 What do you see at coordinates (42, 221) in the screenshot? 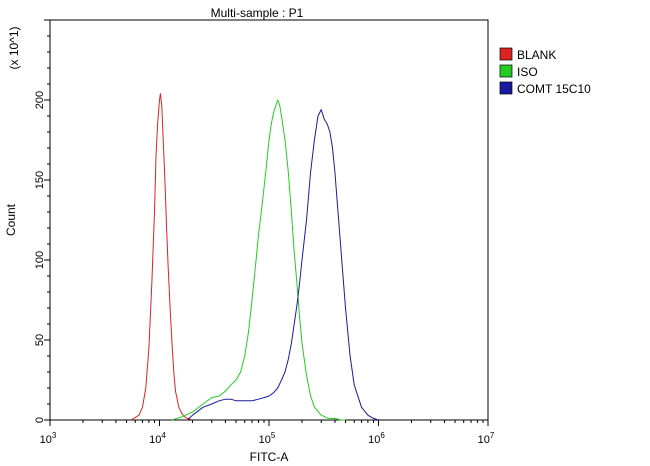
I see `y-axis: 0 50 100 150 200` at bounding box center [42, 221].